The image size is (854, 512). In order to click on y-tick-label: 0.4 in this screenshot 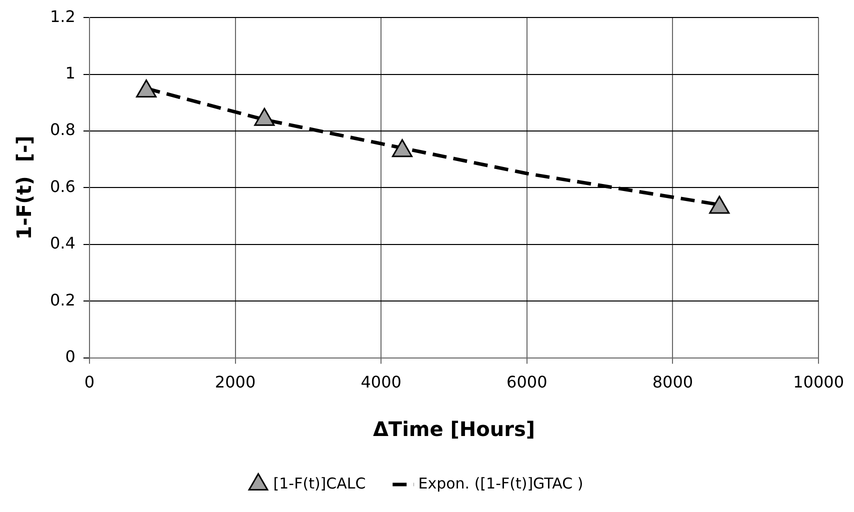, I will do `click(63, 243)`.